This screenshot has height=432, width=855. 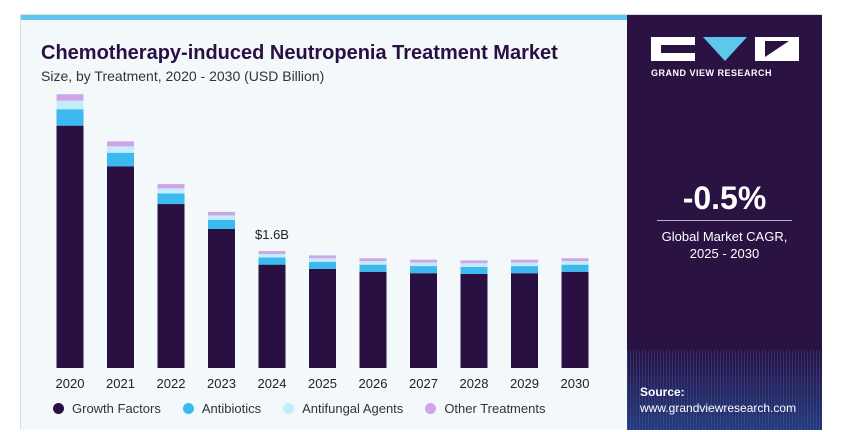 I want to click on legend-label: Antifungal Agents, so click(x=353, y=408).